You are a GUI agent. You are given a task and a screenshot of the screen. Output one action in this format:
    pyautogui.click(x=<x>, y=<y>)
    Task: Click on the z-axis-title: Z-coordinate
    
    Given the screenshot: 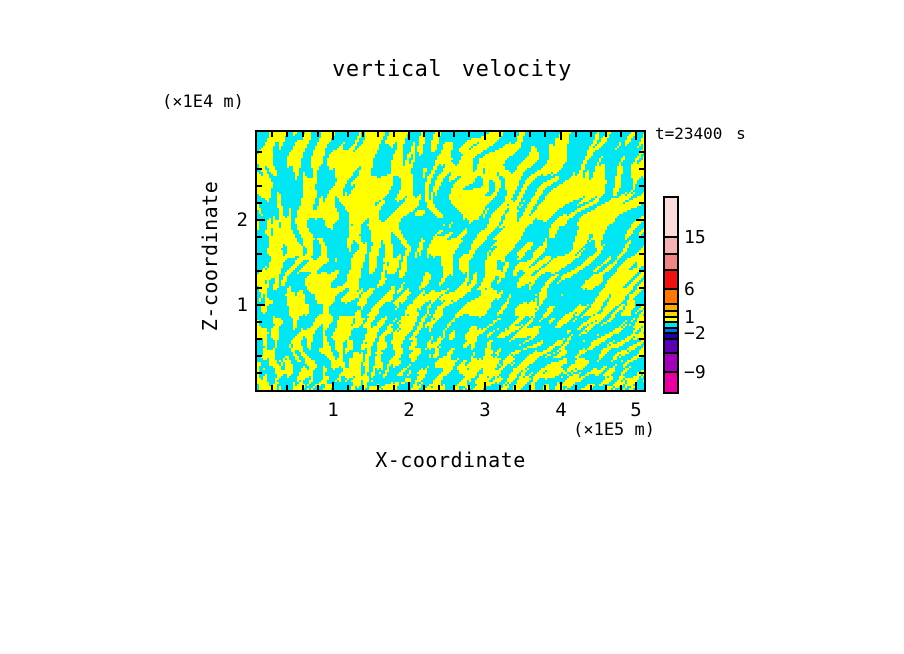 What is the action you would take?
    pyautogui.click(x=210, y=256)
    